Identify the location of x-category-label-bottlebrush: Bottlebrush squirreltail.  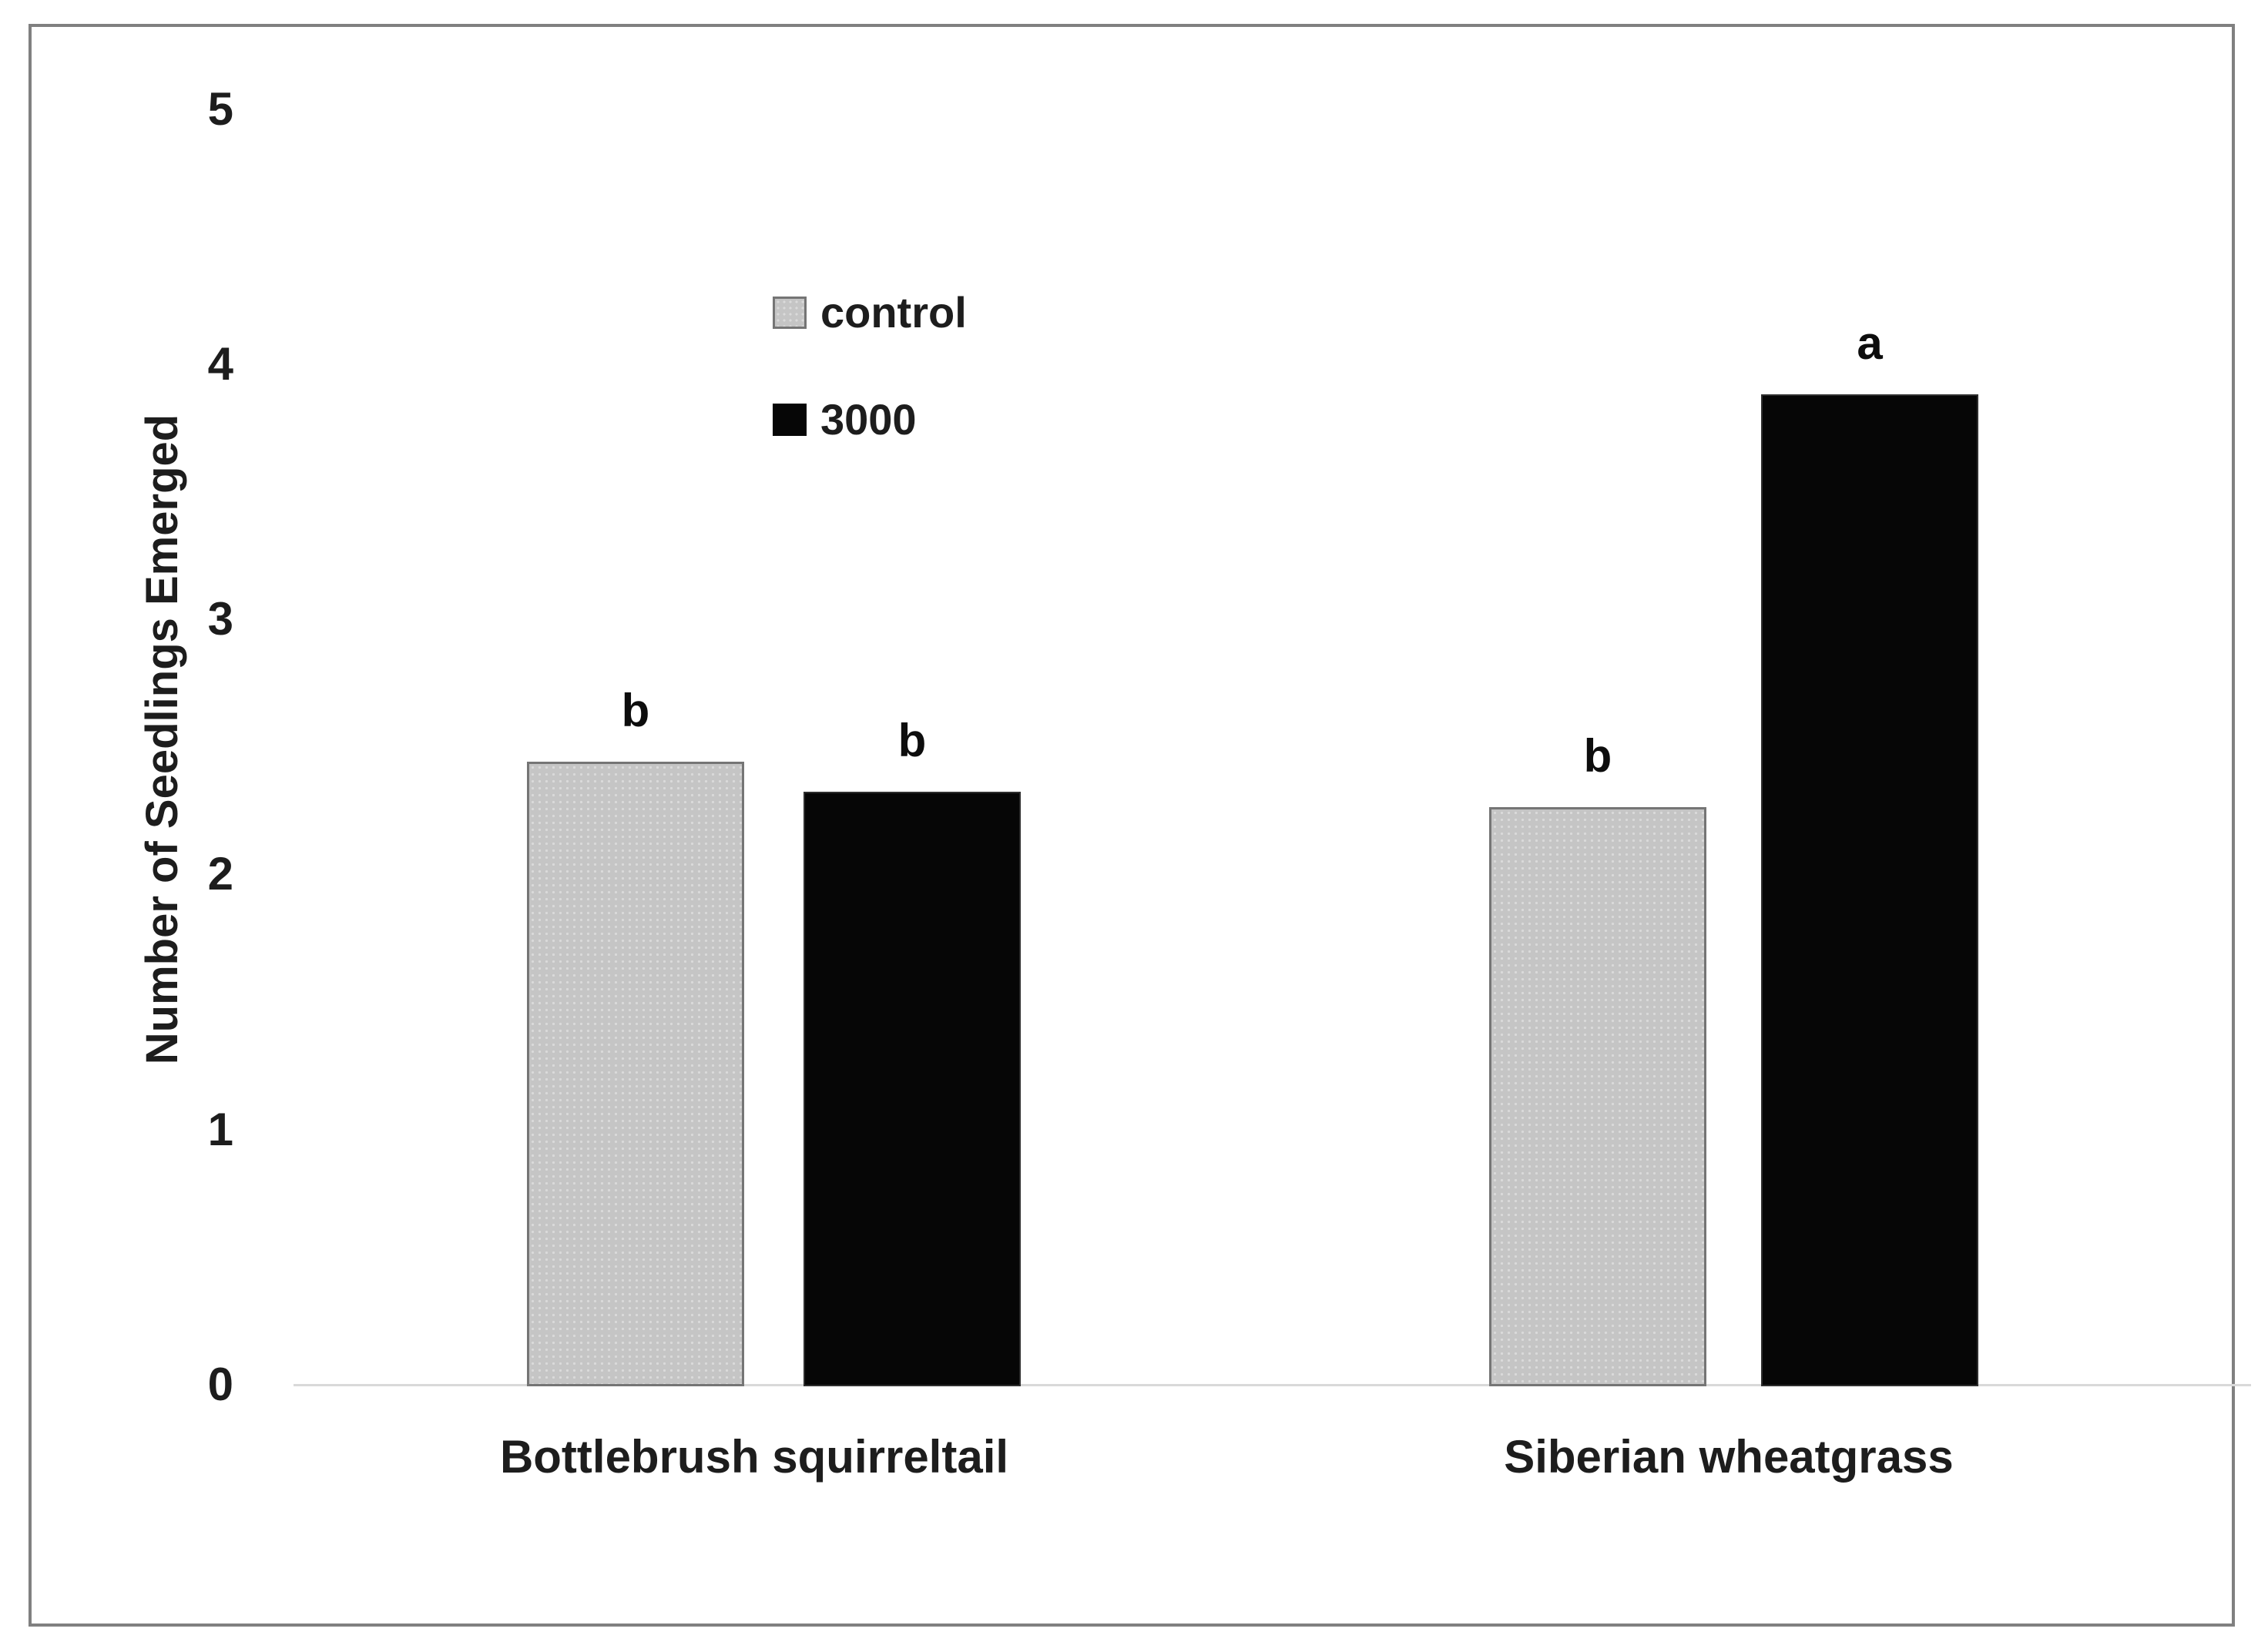
(754, 1457).